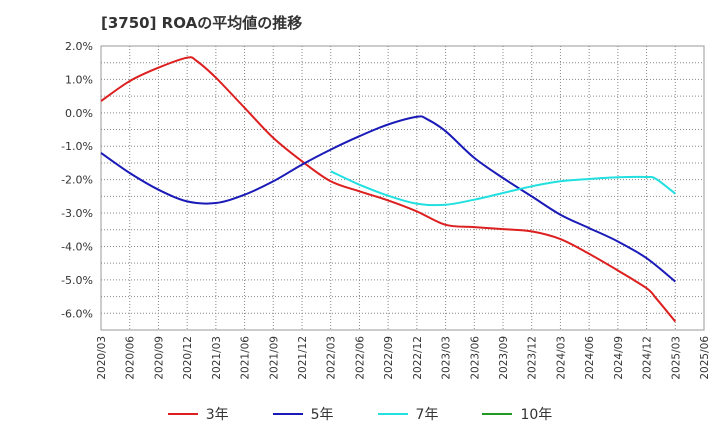 This screenshot has height=440, width=720. Describe the element at coordinates (217, 415) in the screenshot. I see `legend-label-3y: 3年` at that location.